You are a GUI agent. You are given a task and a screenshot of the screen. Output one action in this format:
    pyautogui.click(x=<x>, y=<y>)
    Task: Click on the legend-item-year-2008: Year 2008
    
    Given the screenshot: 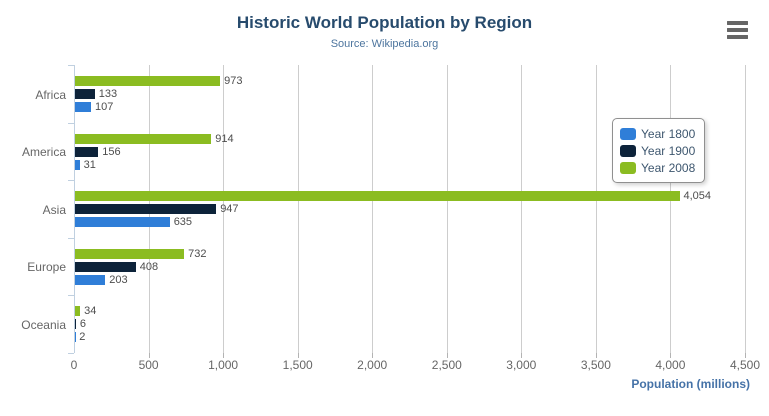 What is the action you would take?
    pyautogui.click(x=657, y=167)
    